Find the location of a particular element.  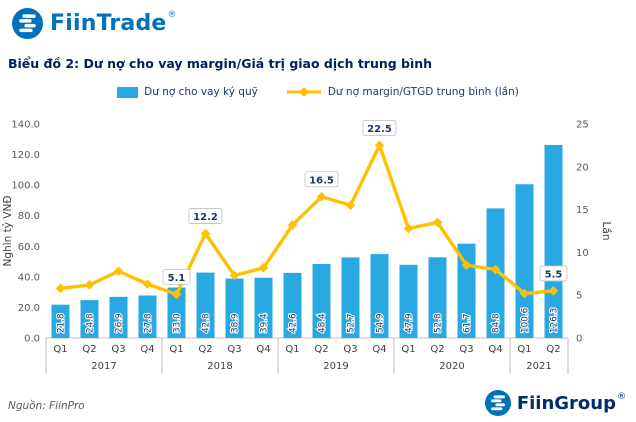

source-note: Nguồn: FiinPro is located at coordinates (46, 406).